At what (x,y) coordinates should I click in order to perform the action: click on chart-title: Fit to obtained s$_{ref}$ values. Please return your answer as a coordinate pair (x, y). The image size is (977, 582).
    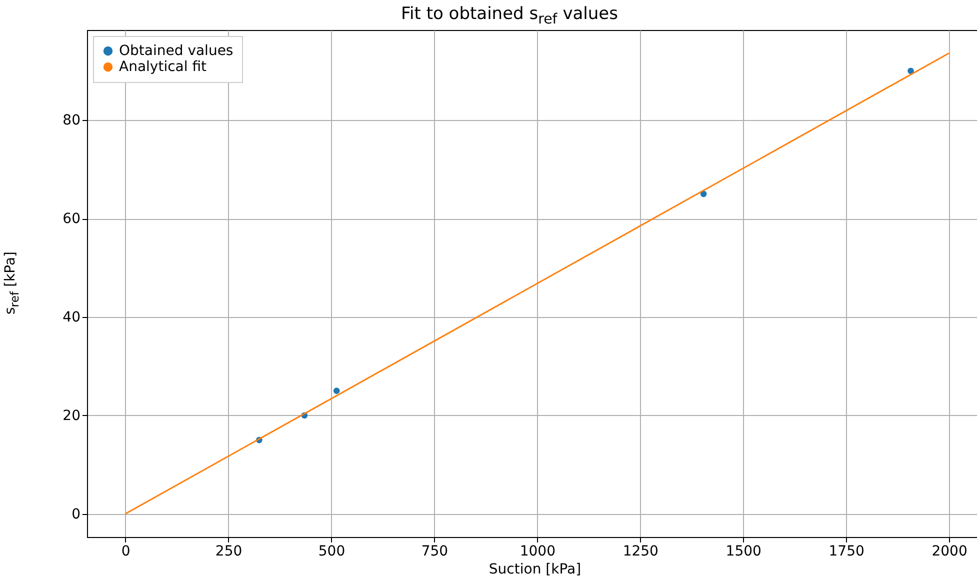
    Looking at the image, I should click on (509, 16).